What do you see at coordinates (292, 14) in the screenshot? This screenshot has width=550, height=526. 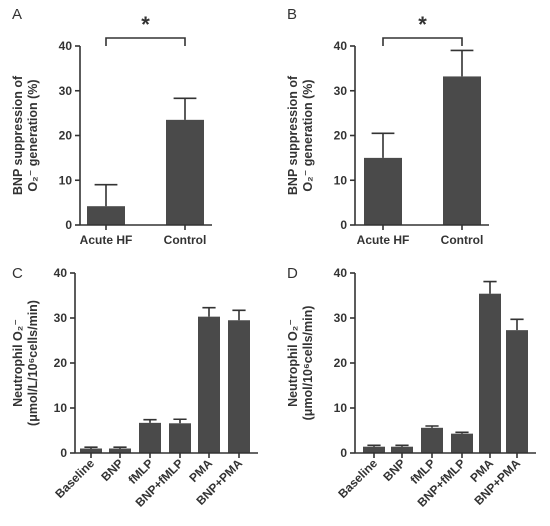 I see `panel-letter: B` at bounding box center [292, 14].